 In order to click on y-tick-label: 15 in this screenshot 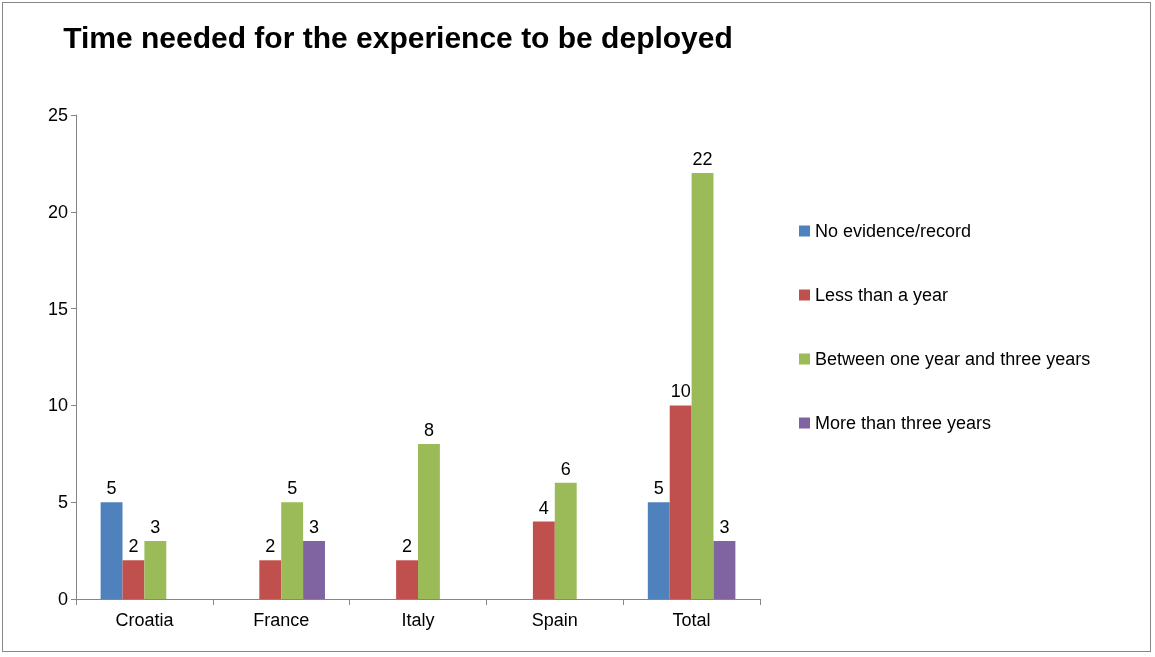, I will do `click(57, 308)`.